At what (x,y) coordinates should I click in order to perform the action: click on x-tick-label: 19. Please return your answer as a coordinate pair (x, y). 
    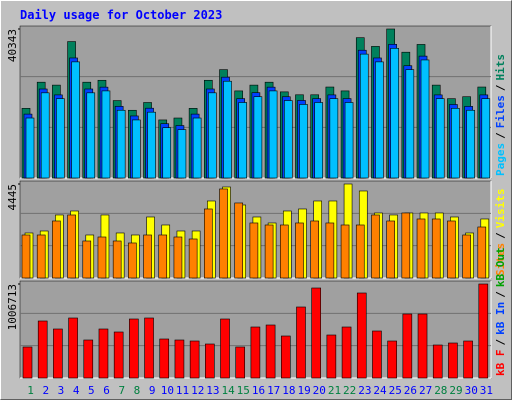
    Looking at the image, I should click on (303, 390).